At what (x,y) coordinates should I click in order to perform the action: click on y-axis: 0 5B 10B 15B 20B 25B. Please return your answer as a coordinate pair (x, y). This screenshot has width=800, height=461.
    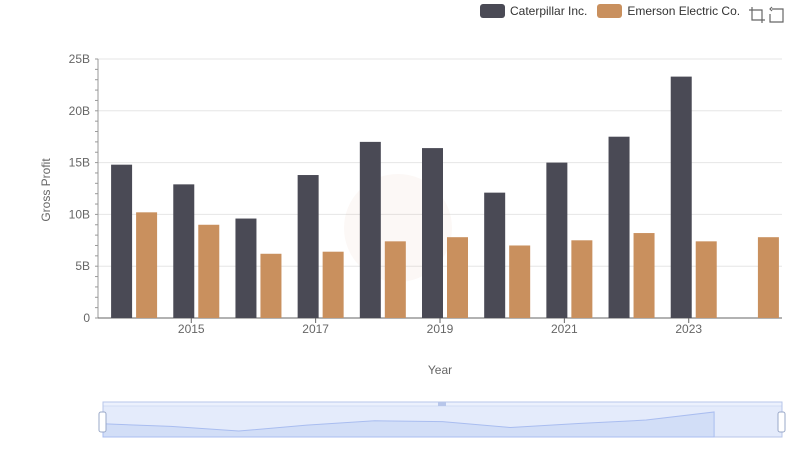
    Looking at the image, I should click on (84, 188).